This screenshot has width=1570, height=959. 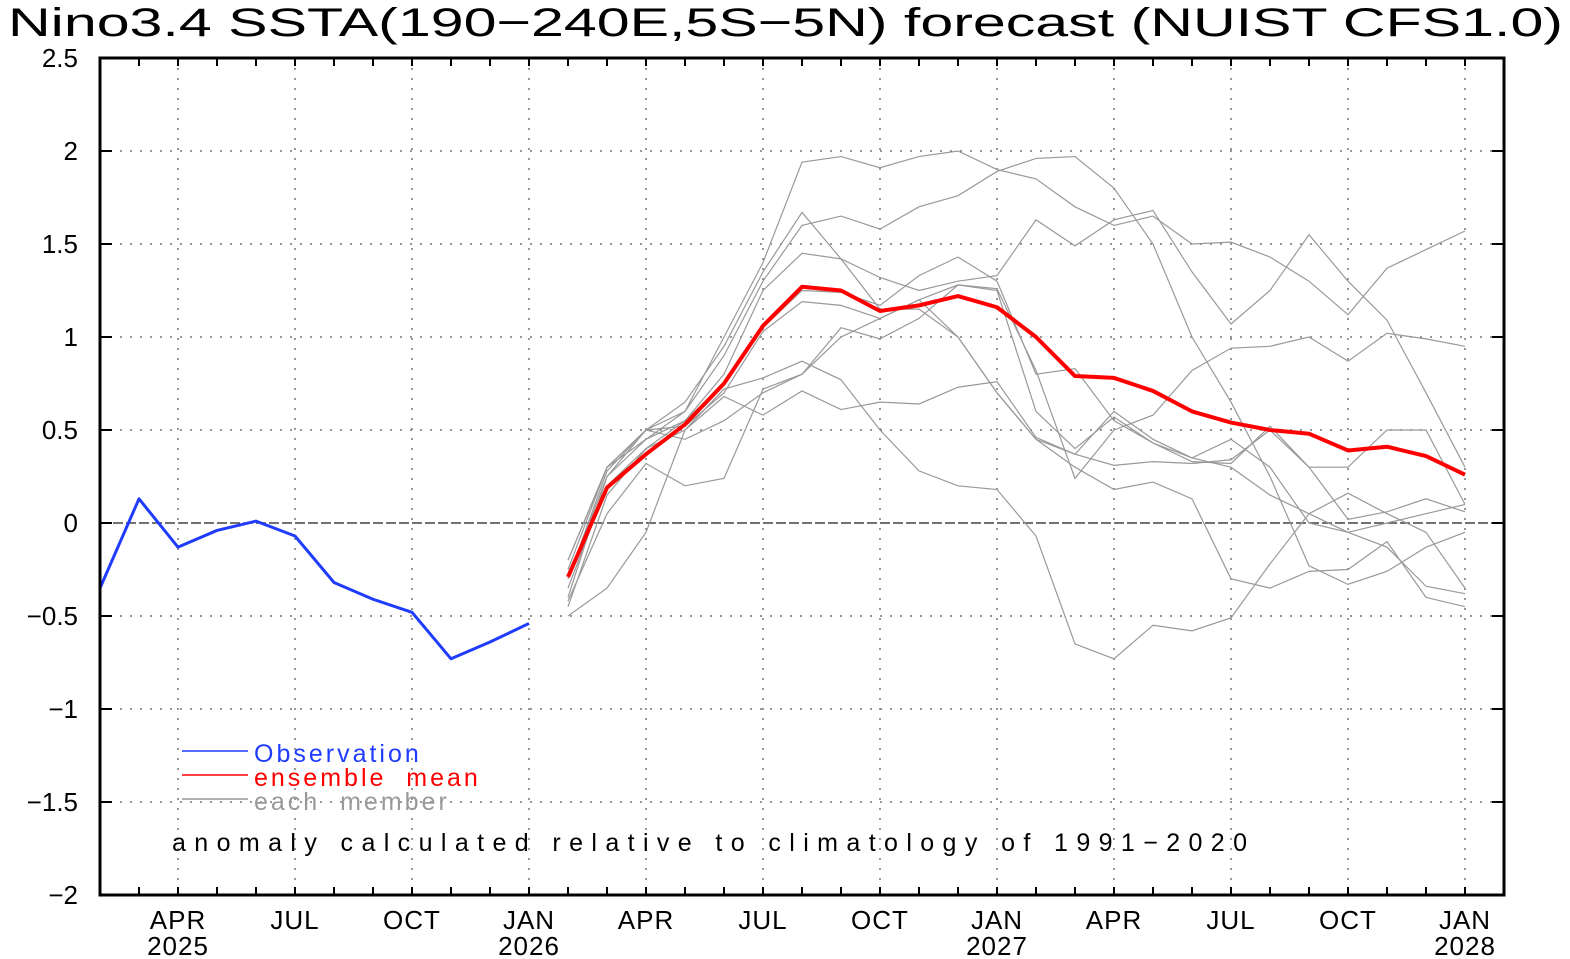 What do you see at coordinates (71, 523) in the screenshot?
I see `y-tick-label: 0` at bounding box center [71, 523].